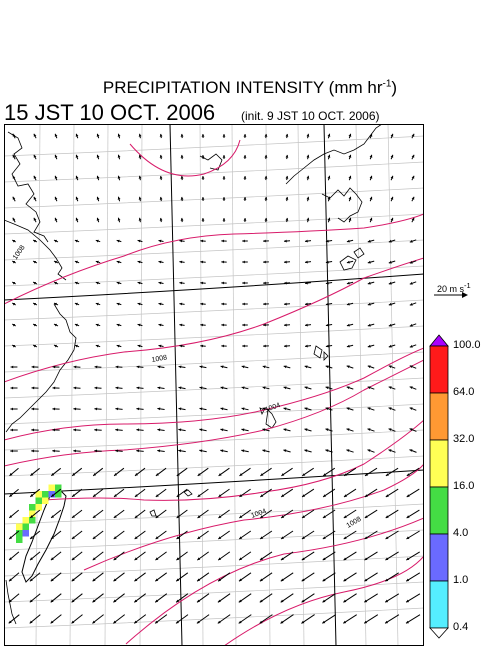 Image resolution: width=500 pixels, height=650 pixels. Describe the element at coordinates (44, 536) in the screenshot. I see `taiwan-island` at that location.